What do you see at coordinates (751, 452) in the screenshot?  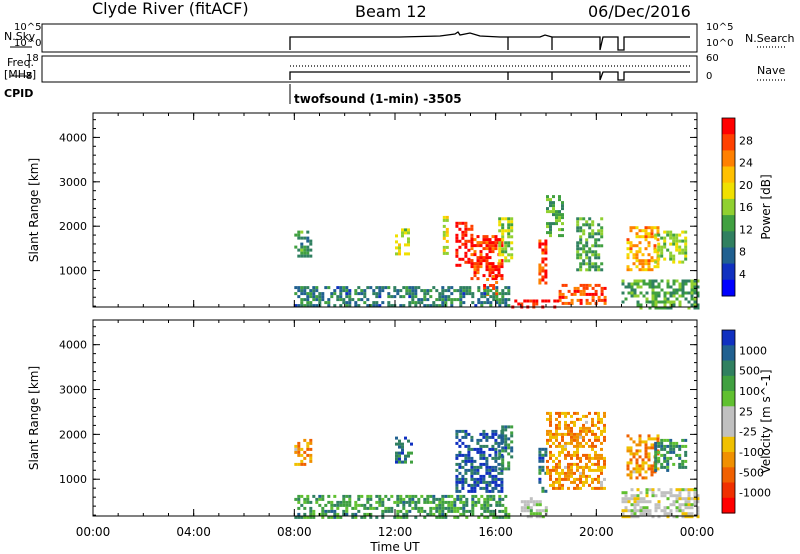 I see `velocity-colorbar-tick-label: -100` at bounding box center [751, 452].